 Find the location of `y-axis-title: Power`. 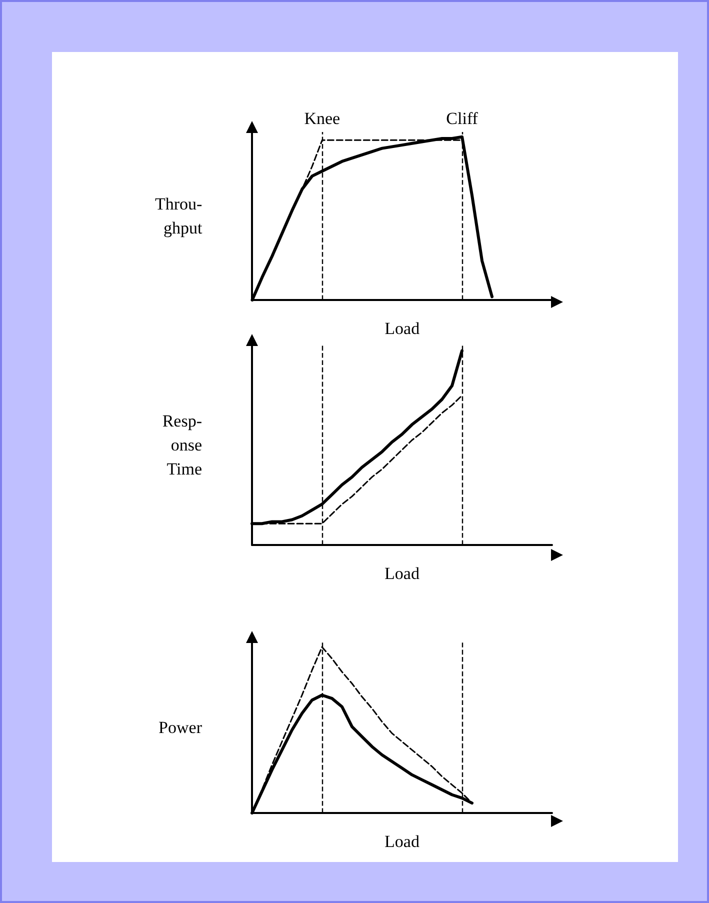

y-axis-title: Power is located at coordinates (180, 727).